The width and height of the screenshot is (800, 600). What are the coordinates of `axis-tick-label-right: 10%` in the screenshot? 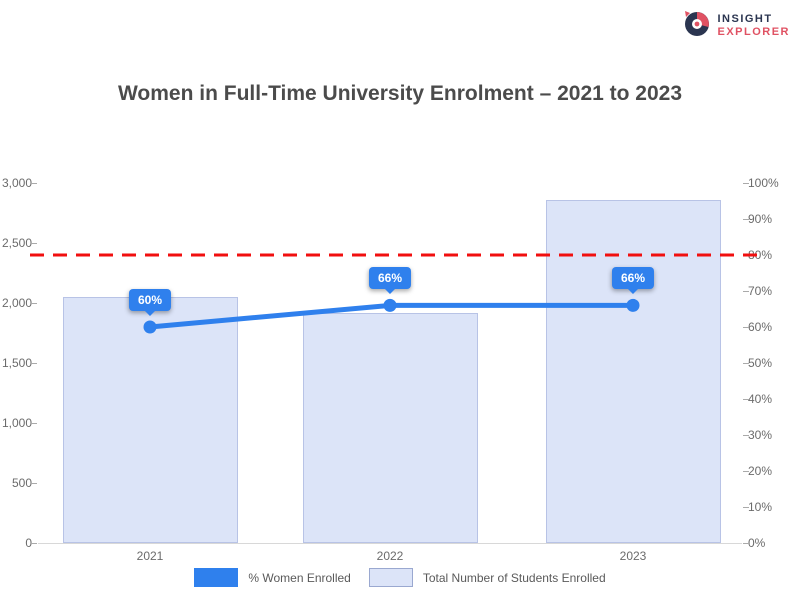 It's located at (760, 507).